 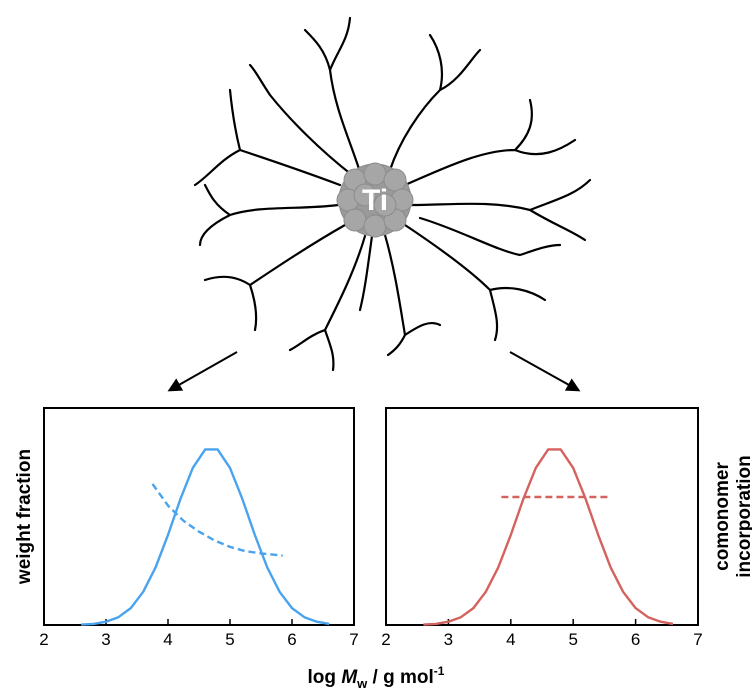 I want to click on x-label-part: M, so click(x=349, y=677).